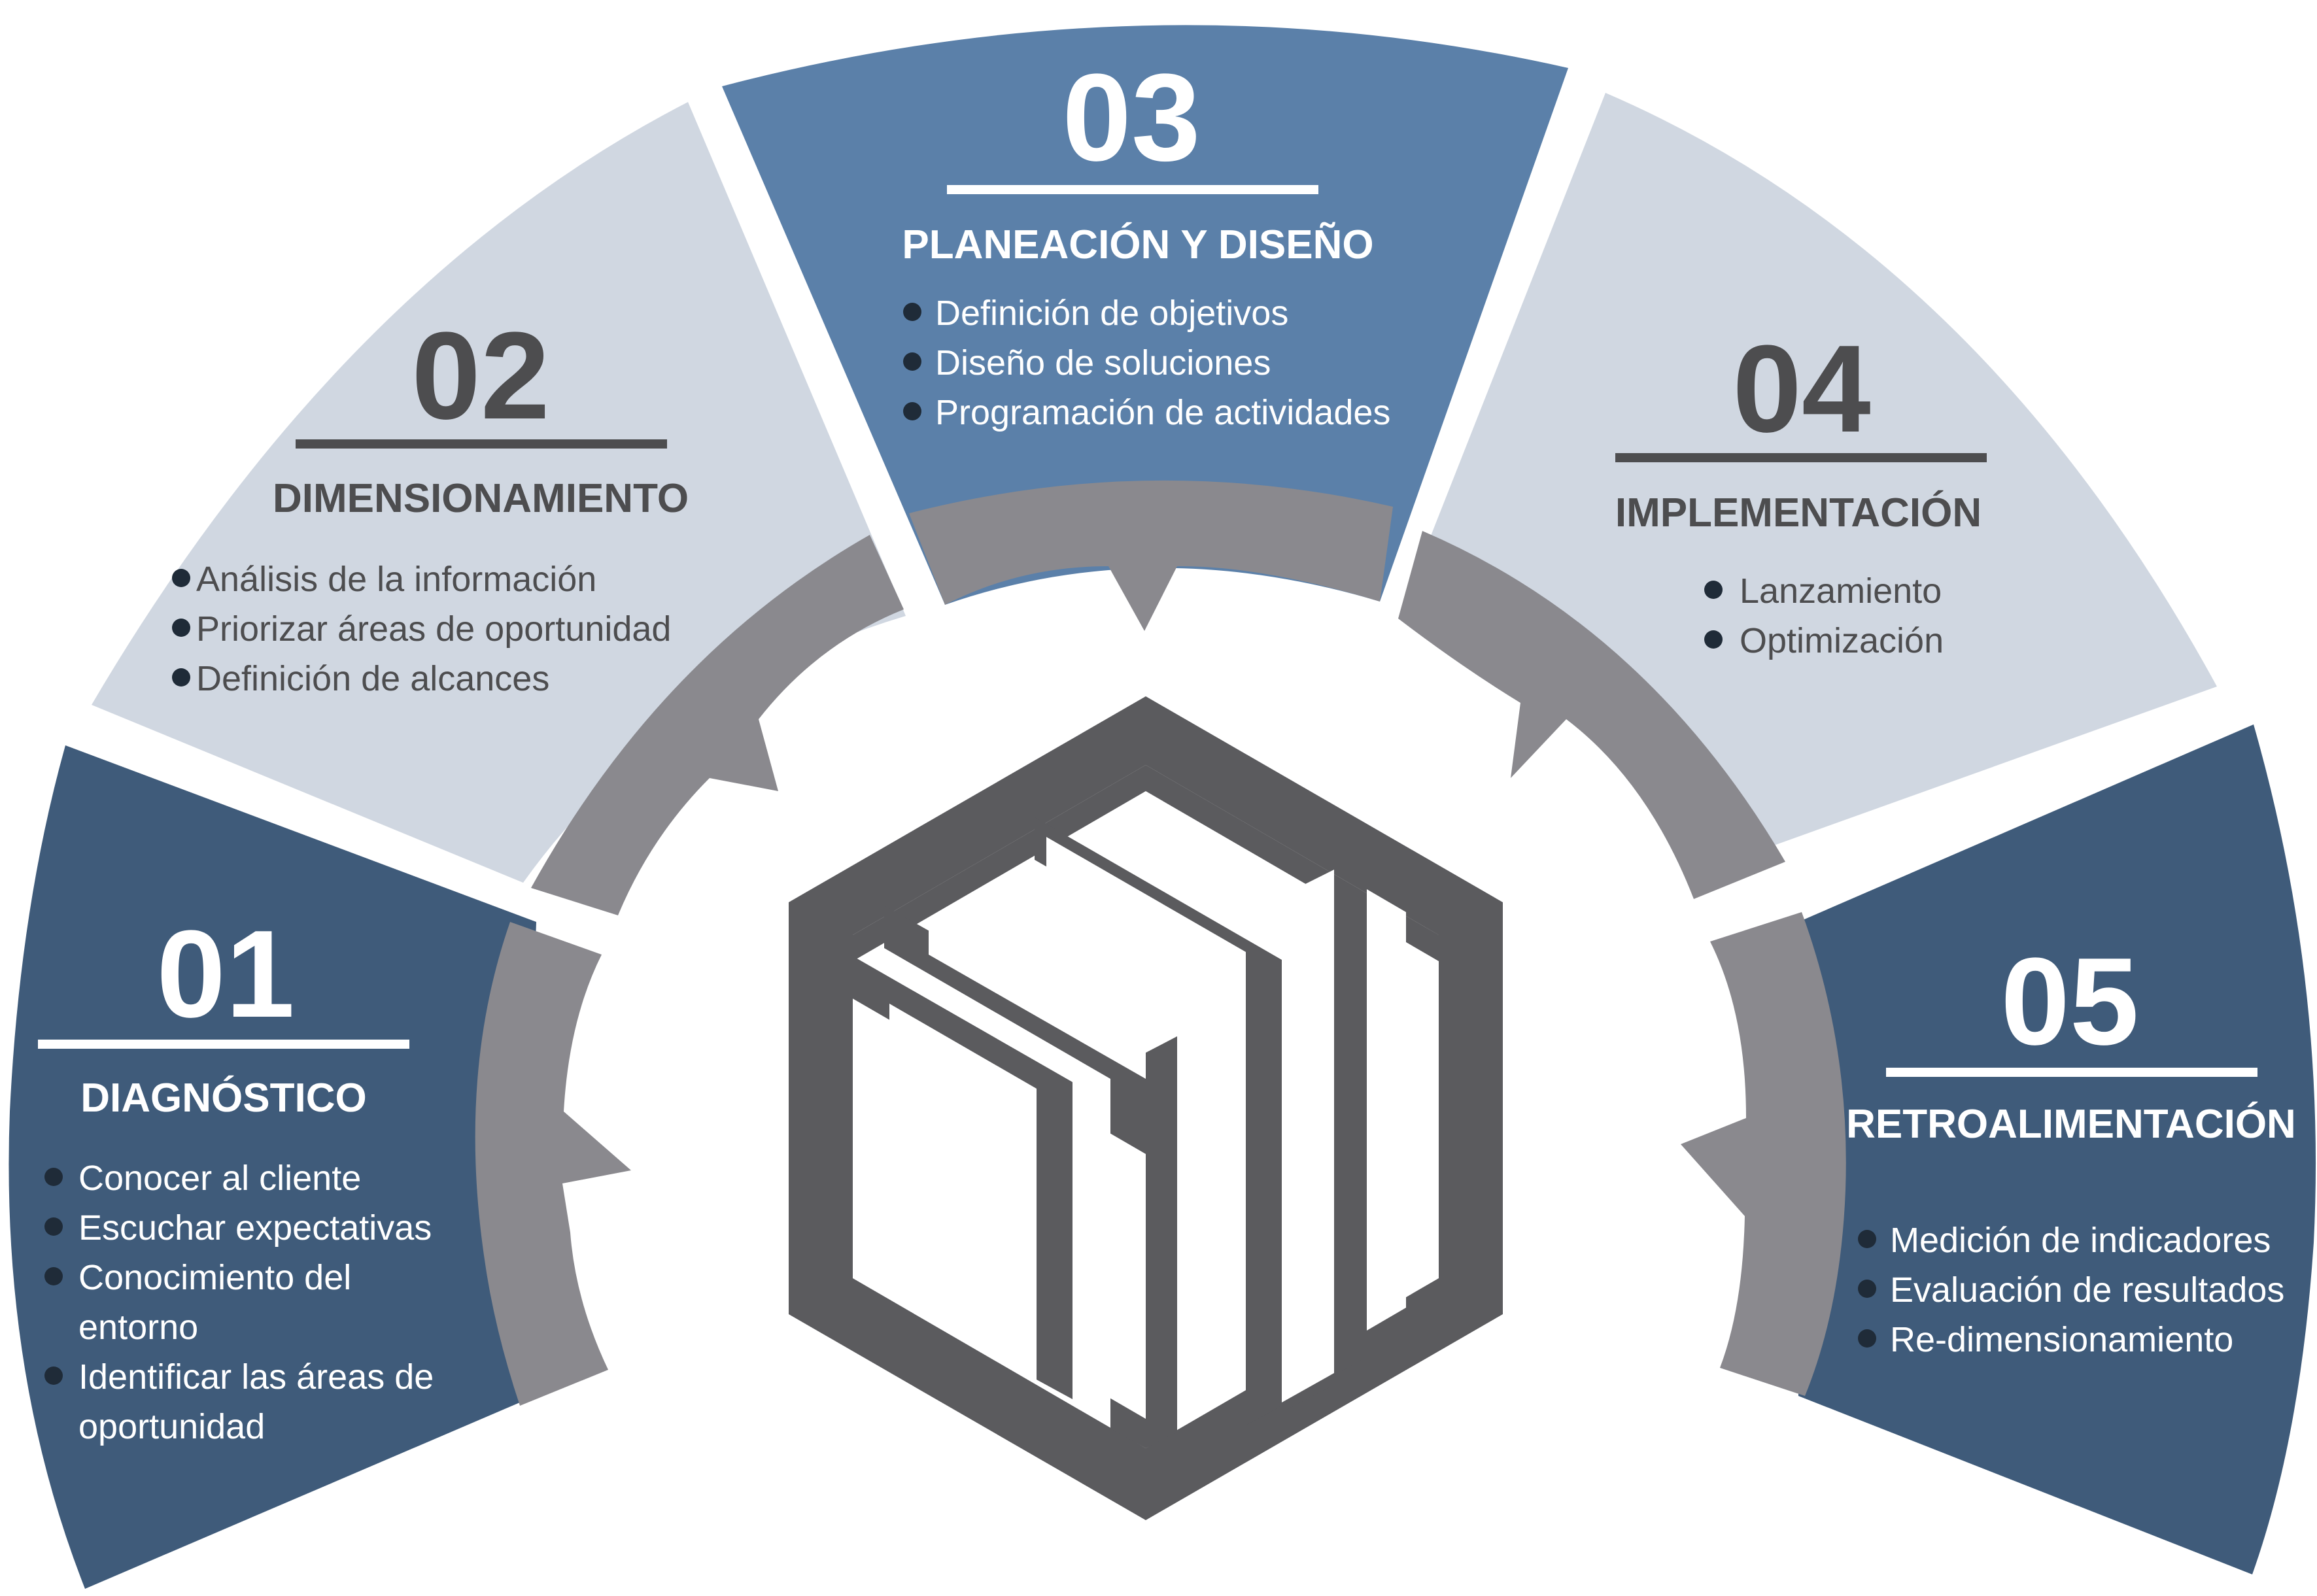 The width and height of the screenshot is (2317, 1596). Describe the element at coordinates (1132, 190) in the screenshot. I see `step-03-underline` at that location.